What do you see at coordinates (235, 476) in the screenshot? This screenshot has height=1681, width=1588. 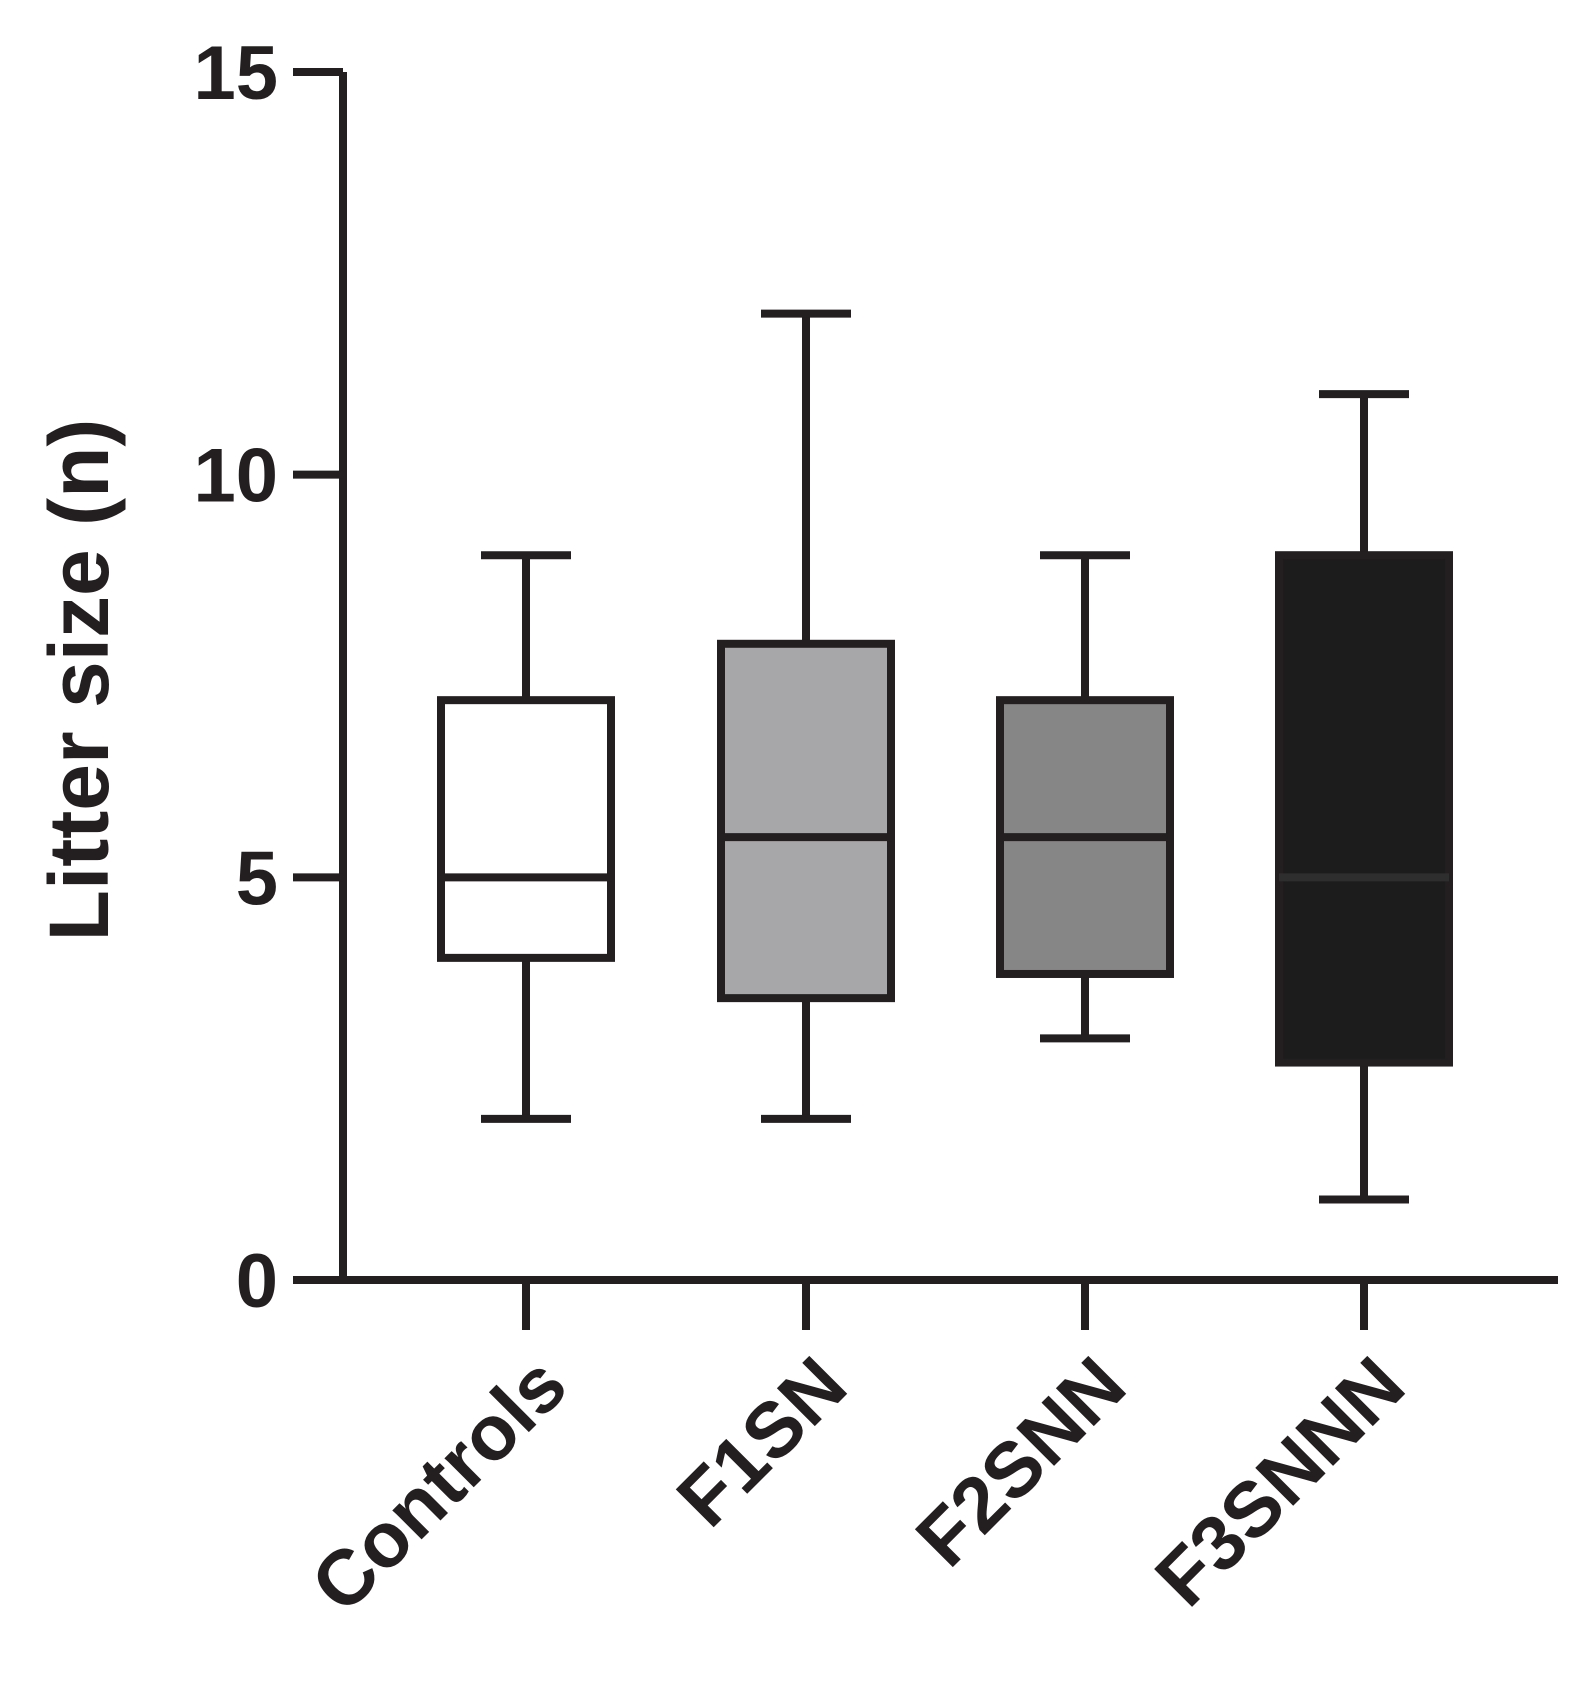 I see `y-tick-label: 10` at bounding box center [235, 476].